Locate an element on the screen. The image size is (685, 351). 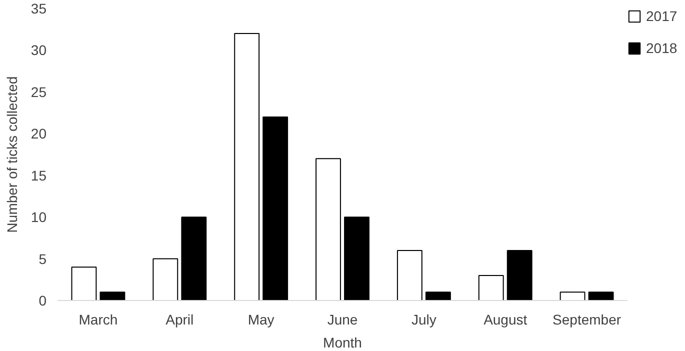
legend-label: 2018 is located at coordinates (662, 48).